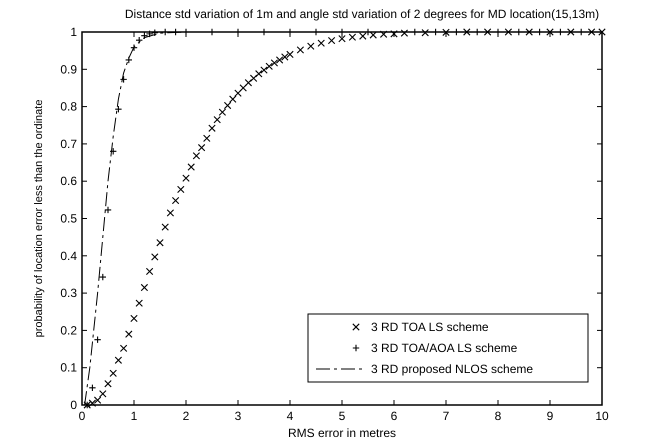 The image size is (645, 443). What do you see at coordinates (550, 416) in the screenshot?
I see `x-tick-label: 9` at bounding box center [550, 416].